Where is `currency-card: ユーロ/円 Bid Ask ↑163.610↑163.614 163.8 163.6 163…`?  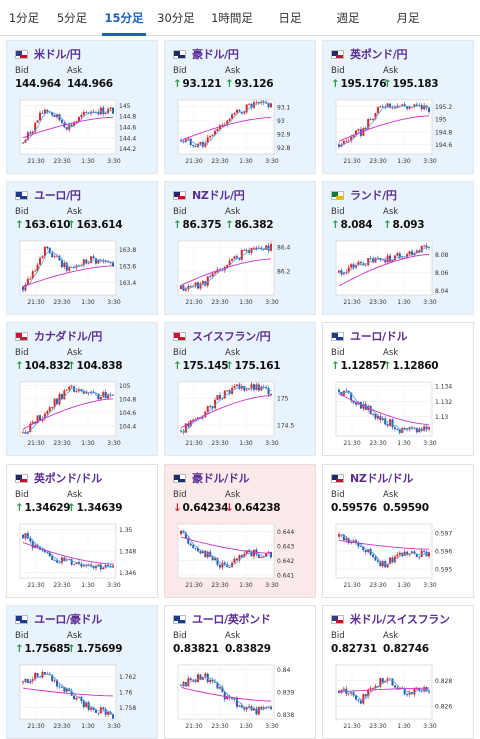
currency-card: ユーロ/円 Bid Ask ↑163.610↑163.614 163.8 163.6 163… is located at coordinates (82, 248).